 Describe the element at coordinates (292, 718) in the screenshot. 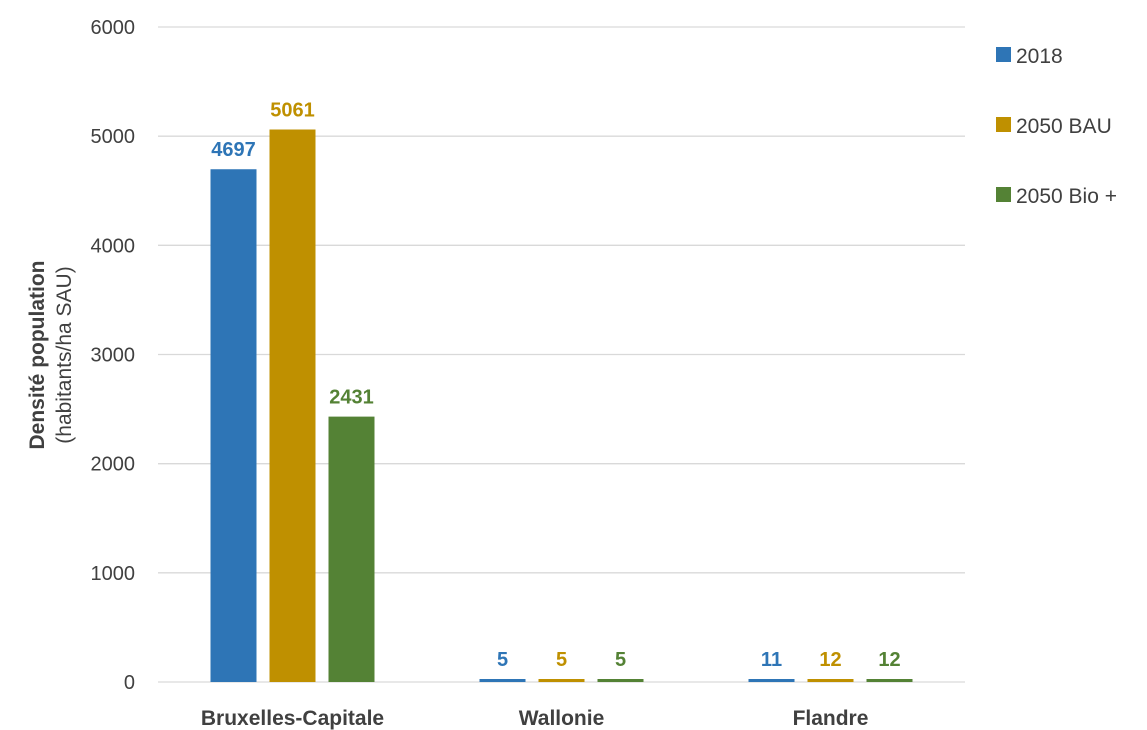

I see `x-category-label: Bruxelles-Capitale` at that location.